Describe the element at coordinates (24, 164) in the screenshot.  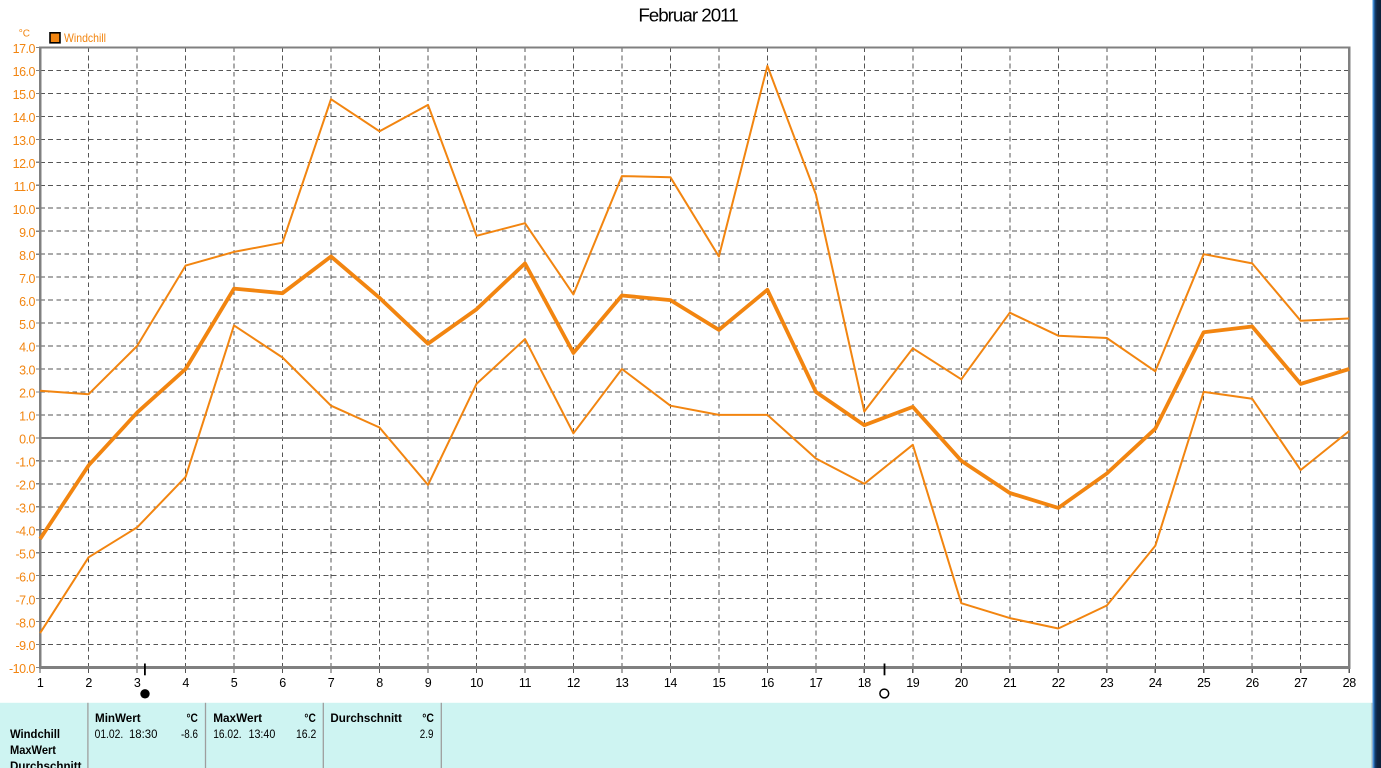
I see `svg-text: 12.0` at that location.